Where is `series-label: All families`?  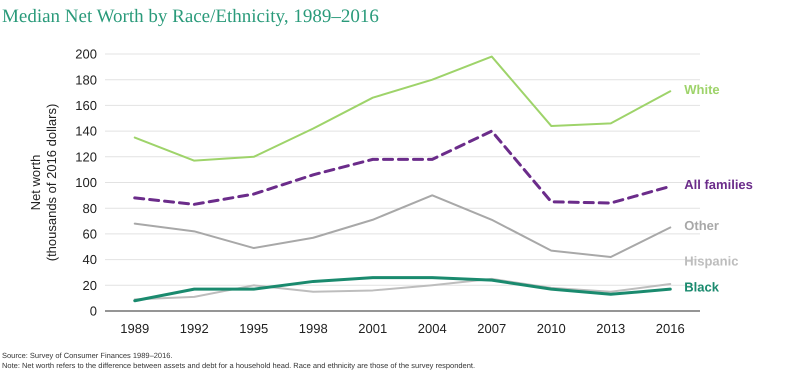
series-label: All families is located at coordinates (718, 184).